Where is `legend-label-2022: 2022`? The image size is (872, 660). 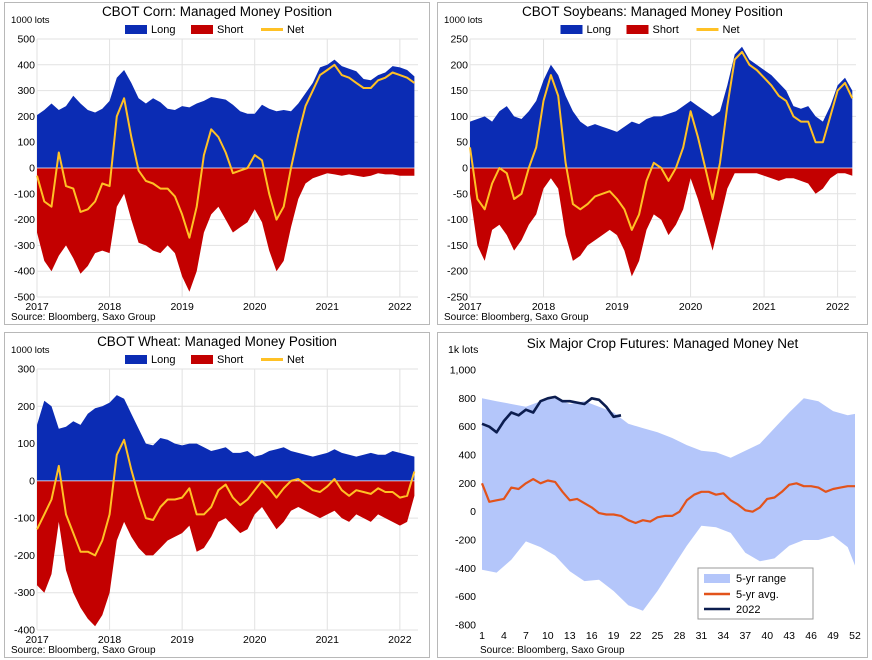
legend-label-2022: 2022 is located at coordinates (748, 610).